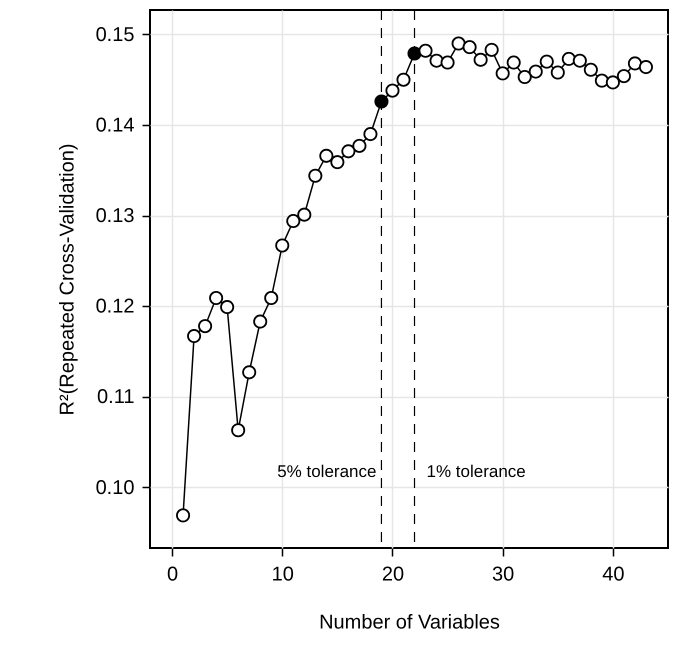  I want to click on x-tick-label: 40, so click(613, 575).